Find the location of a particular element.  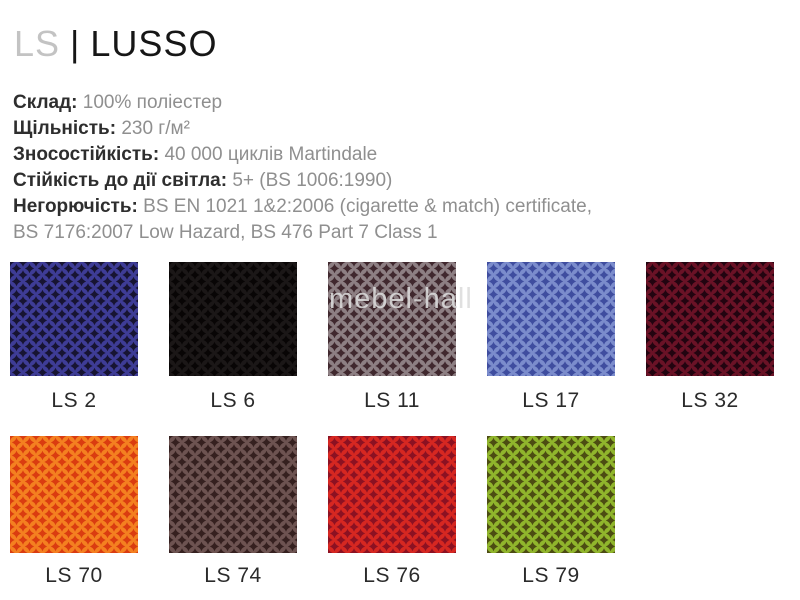

swatch-label: LS 70 is located at coordinates (74, 575).